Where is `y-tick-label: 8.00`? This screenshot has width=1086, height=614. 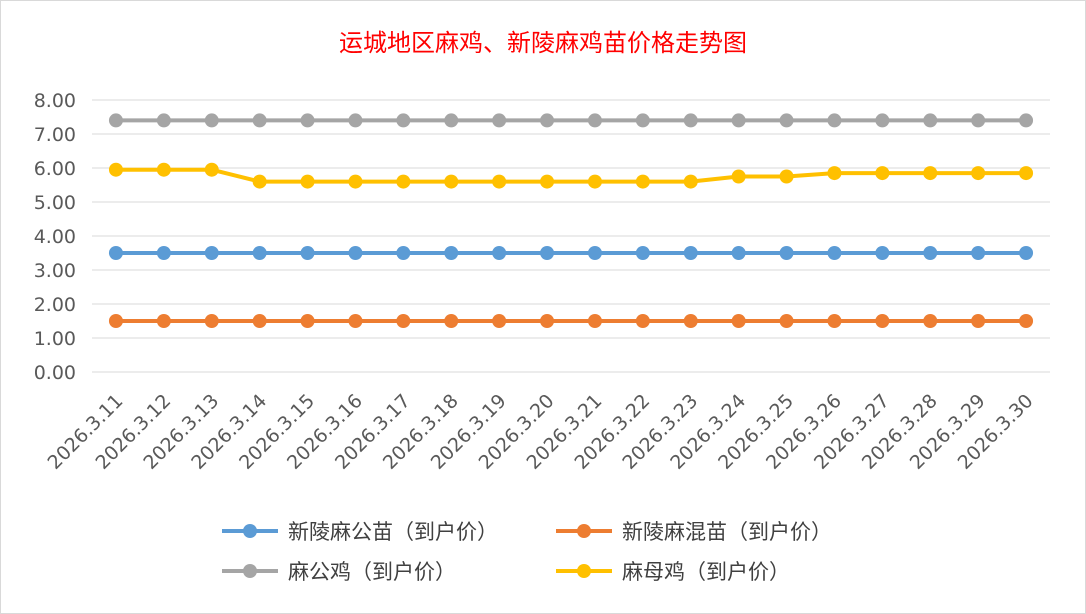
y-tick-label: 8.00 is located at coordinates (55, 101).